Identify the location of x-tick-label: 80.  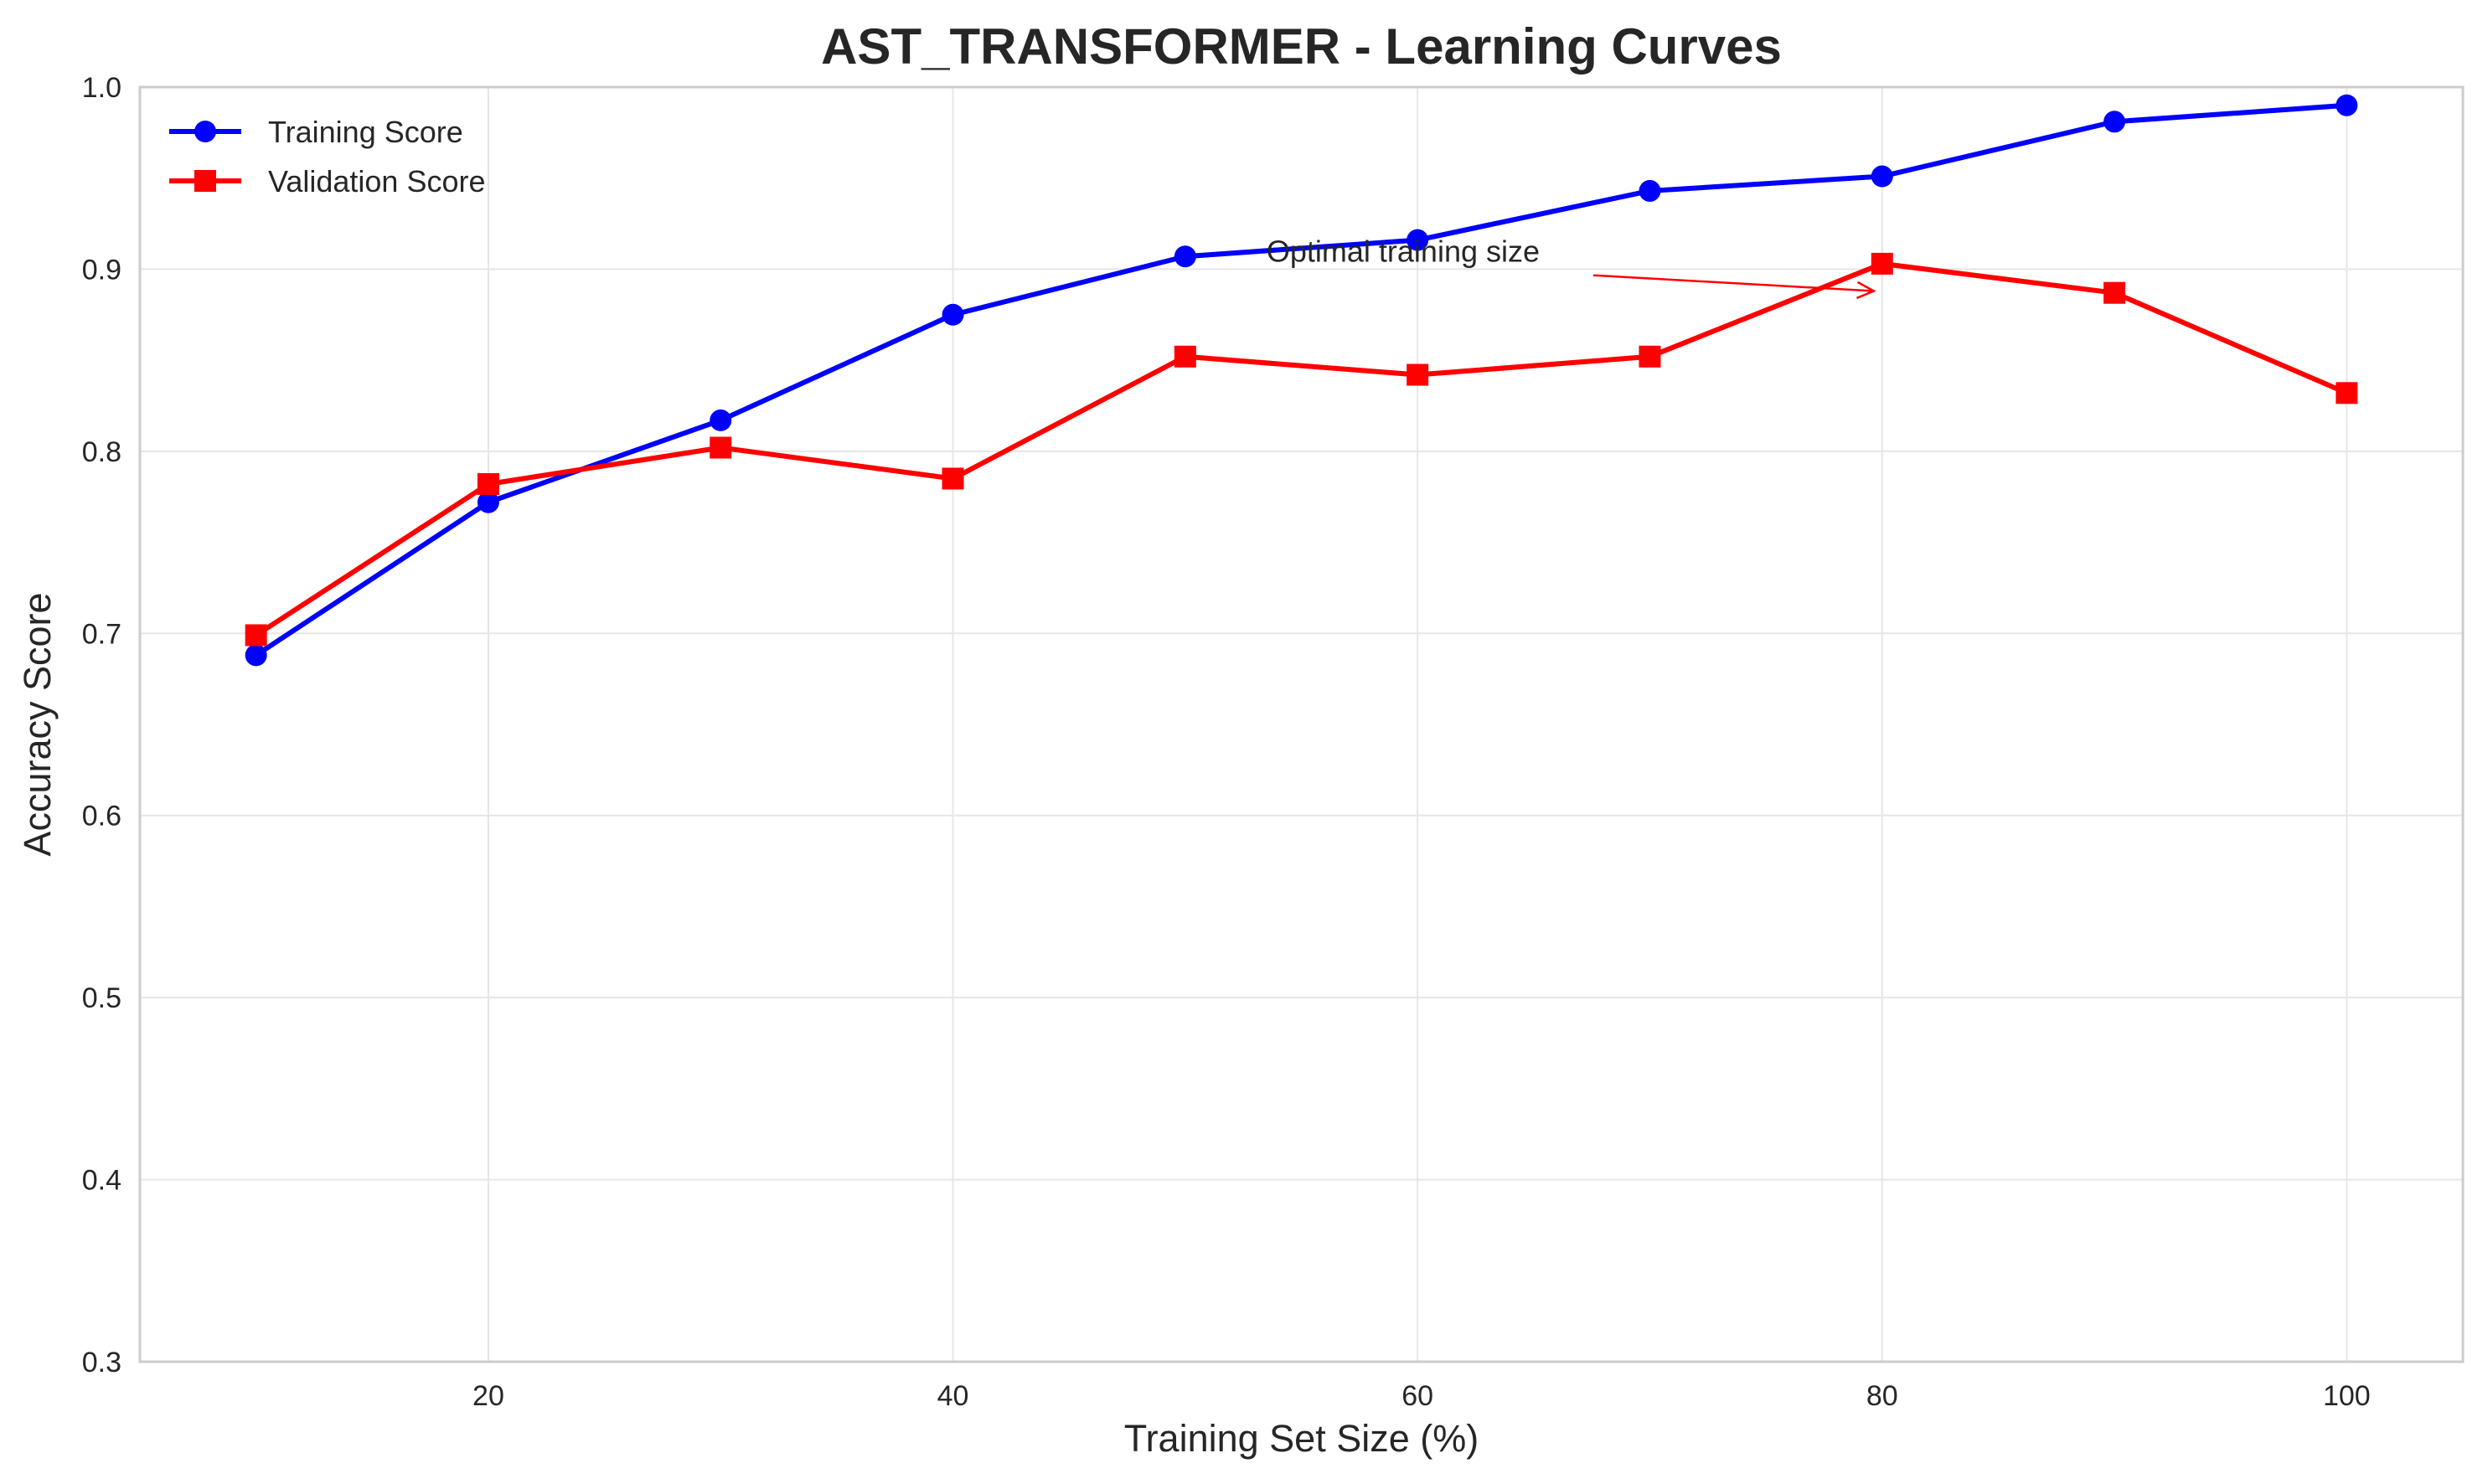
(1882, 1396).